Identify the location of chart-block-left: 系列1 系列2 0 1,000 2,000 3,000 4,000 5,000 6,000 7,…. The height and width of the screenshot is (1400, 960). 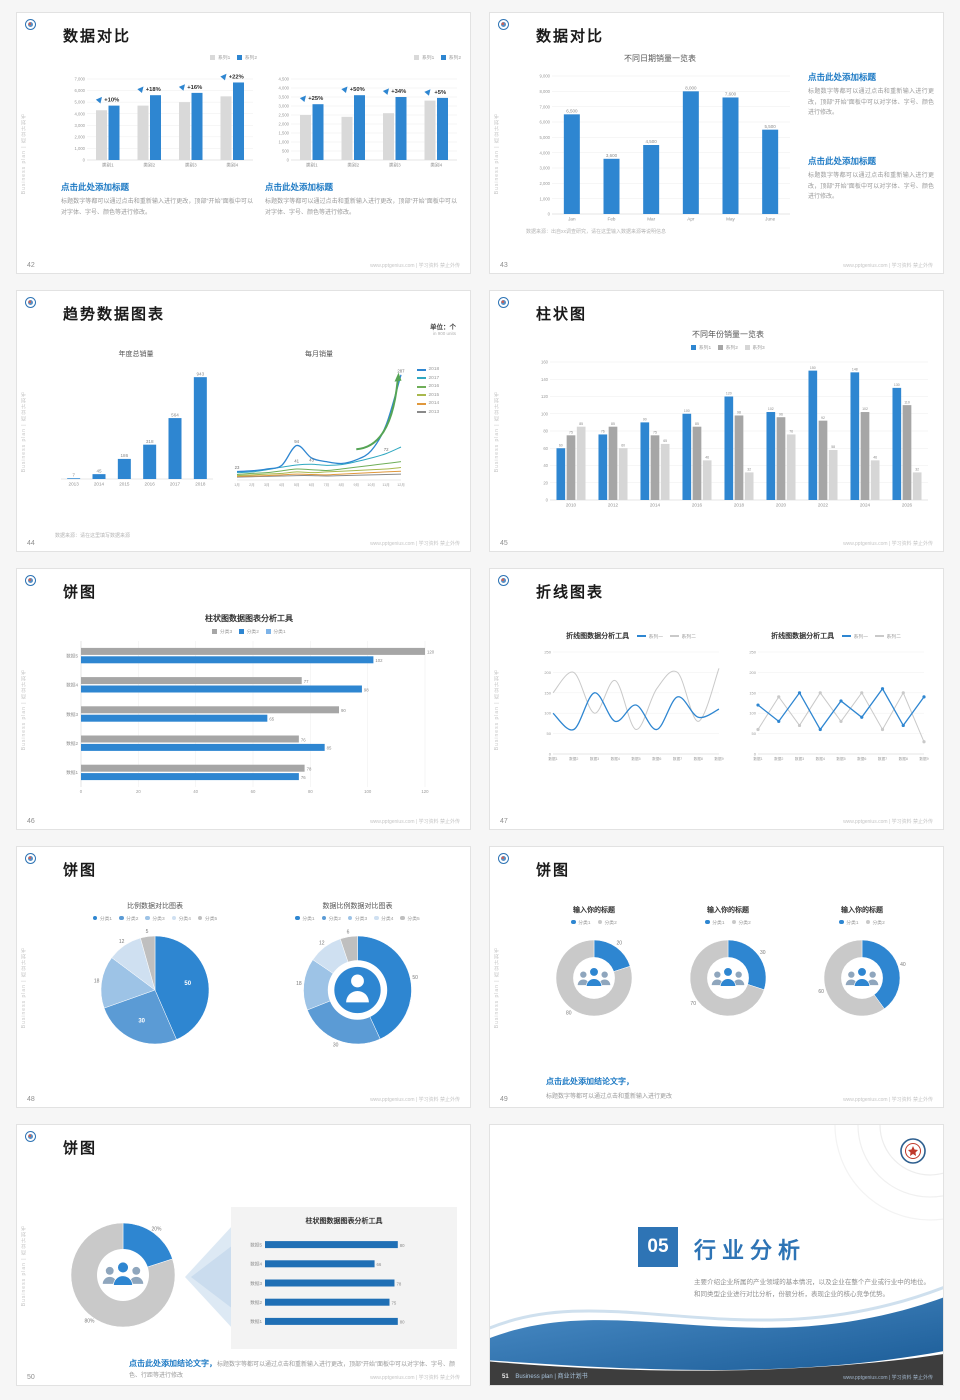
(159, 112).